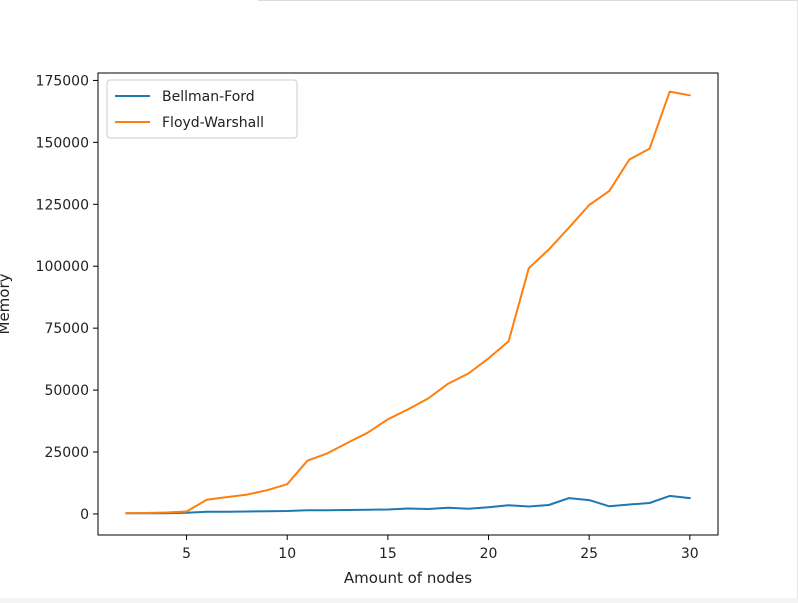 Image resolution: width=798 pixels, height=603 pixels. I want to click on x-tick-label: 20, so click(489, 554).